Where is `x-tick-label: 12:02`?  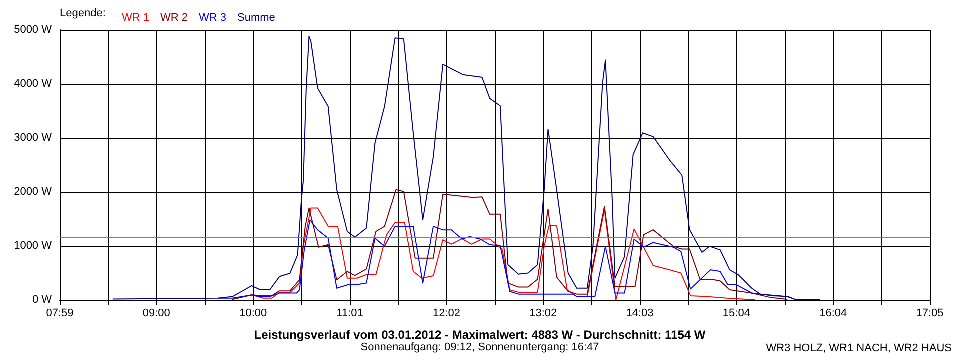 x-tick-label: 12:02 is located at coordinates (446, 314).